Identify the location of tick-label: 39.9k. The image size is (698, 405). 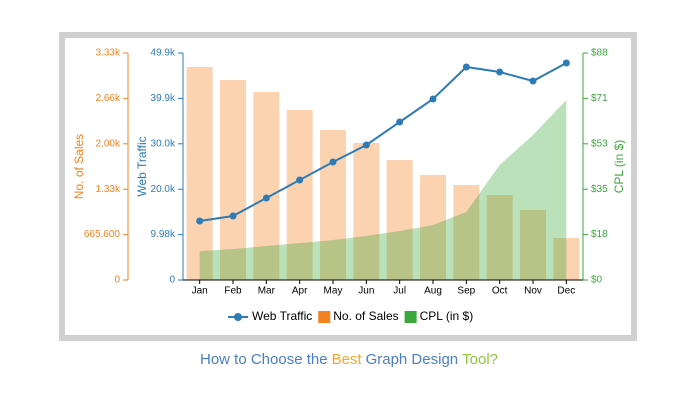
(163, 98).